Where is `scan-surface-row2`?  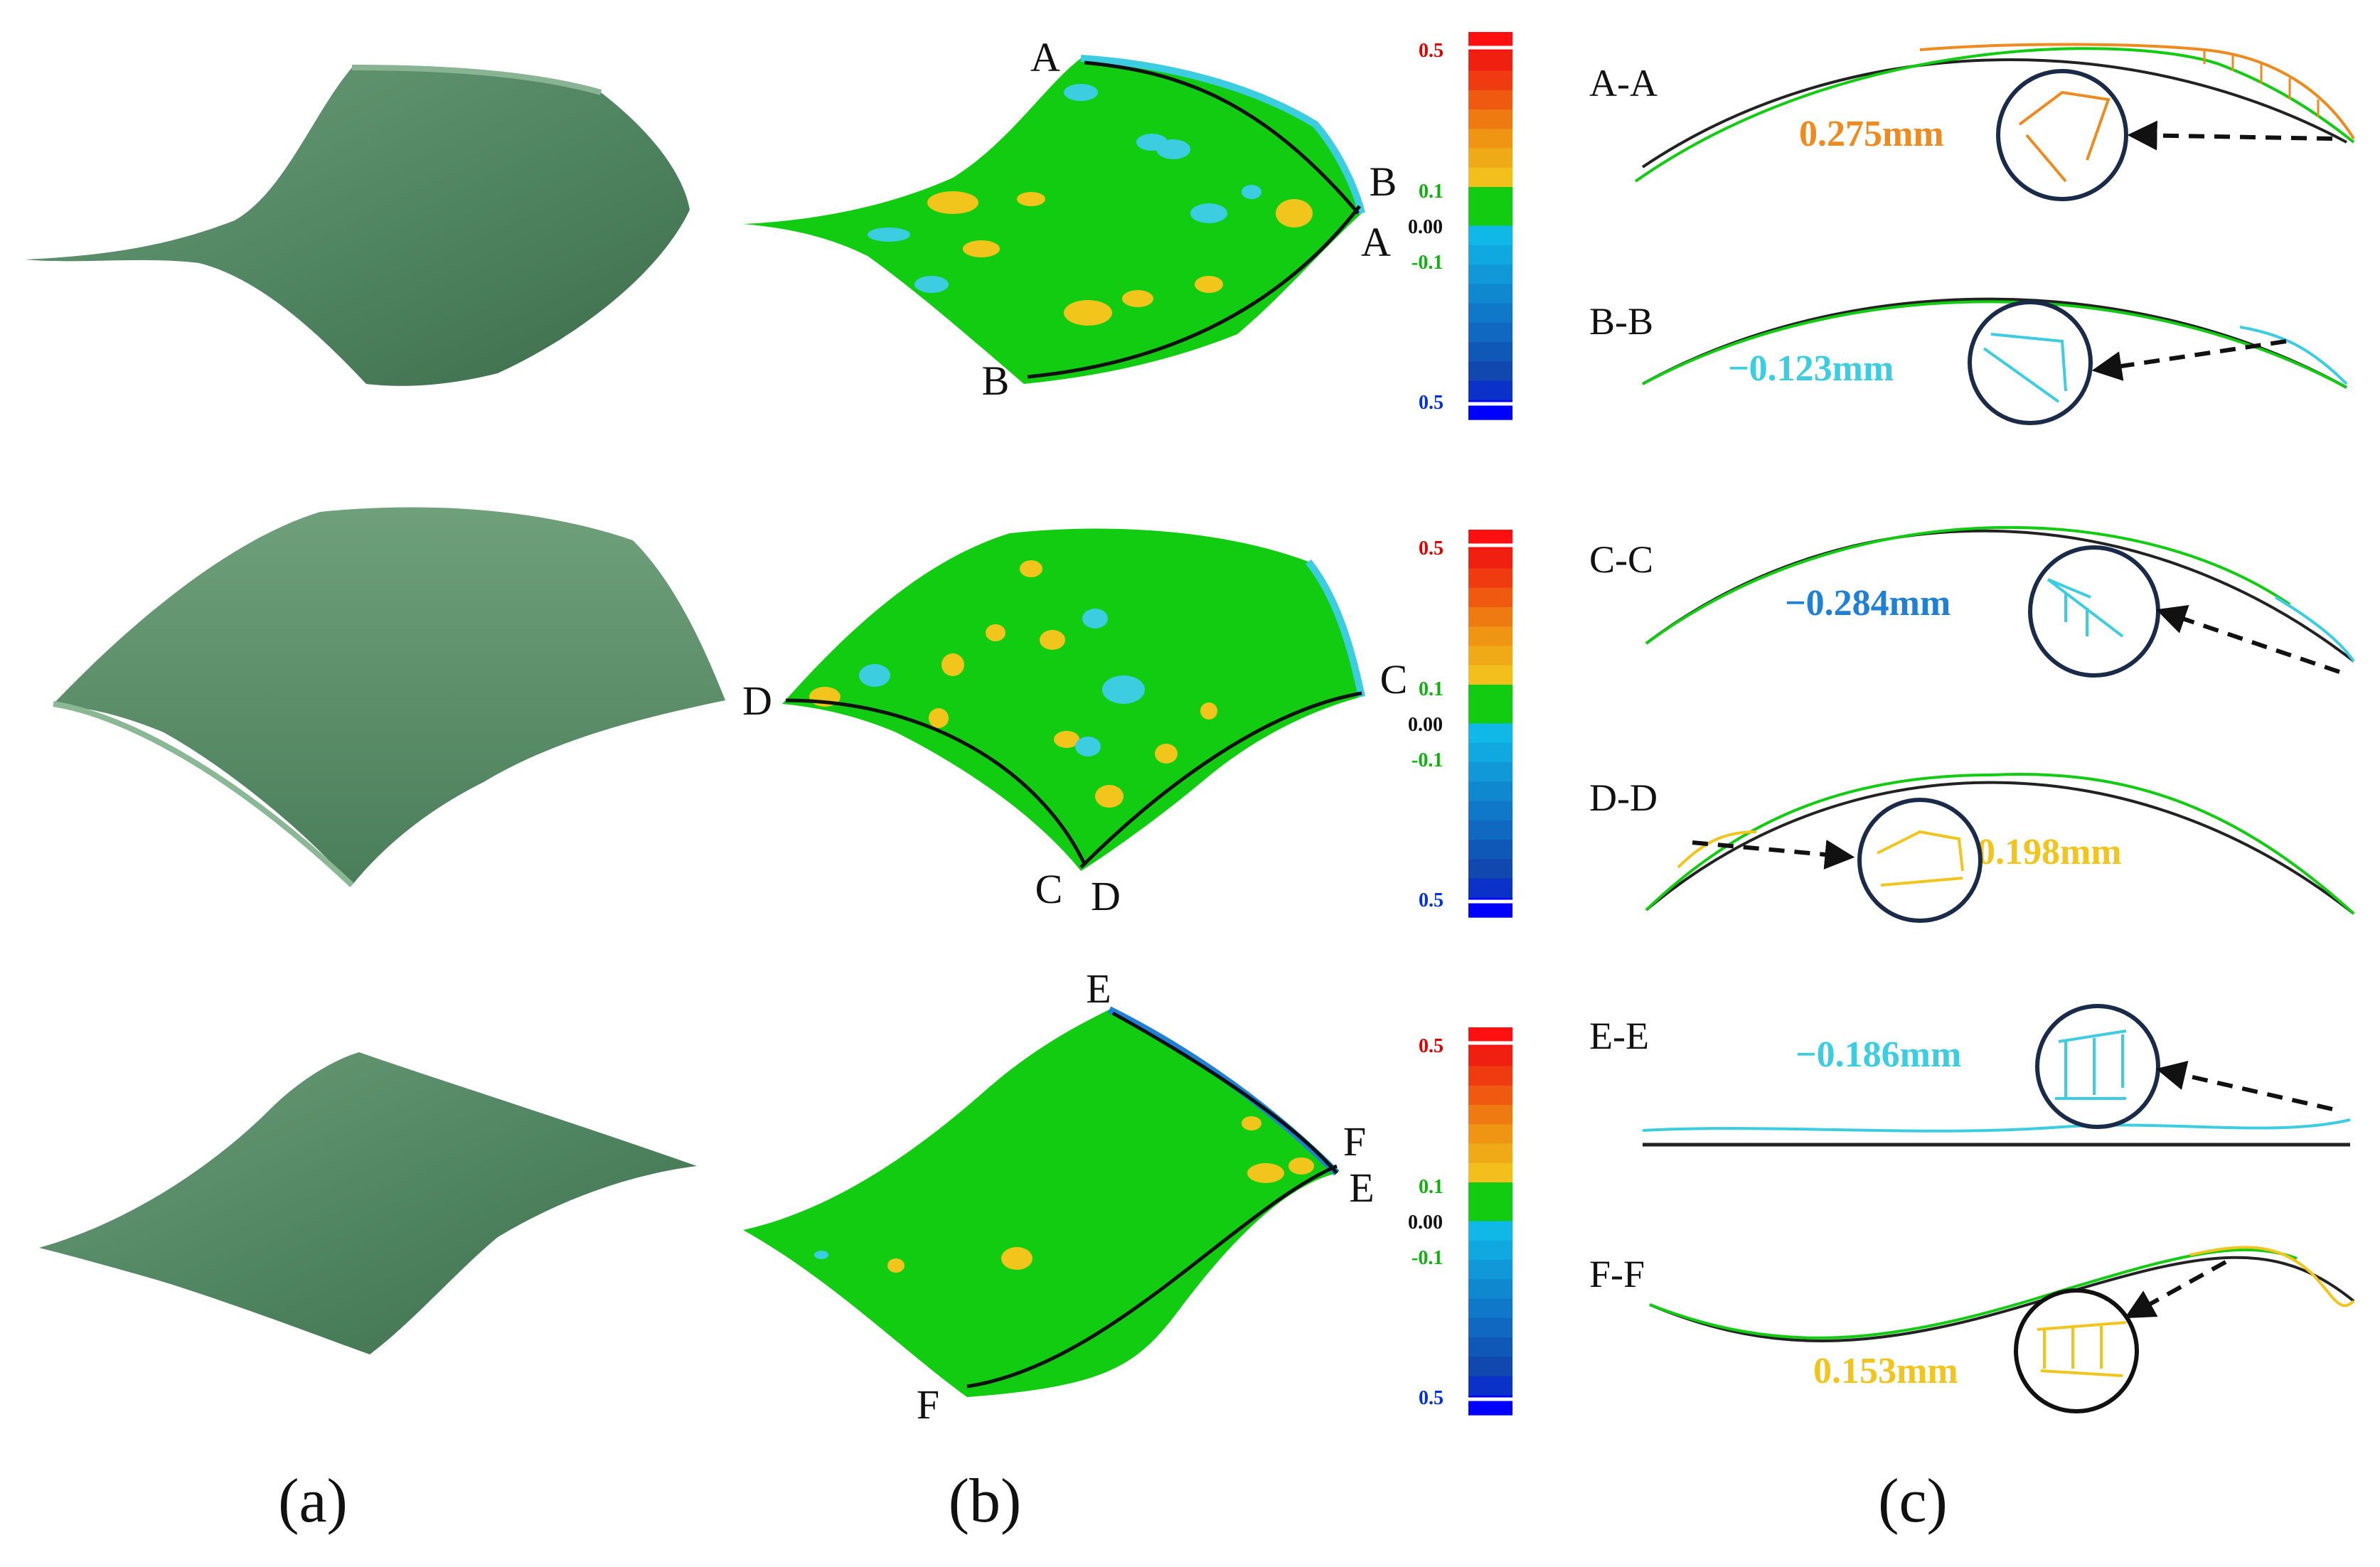
scan-surface-row2 is located at coordinates (389, 696).